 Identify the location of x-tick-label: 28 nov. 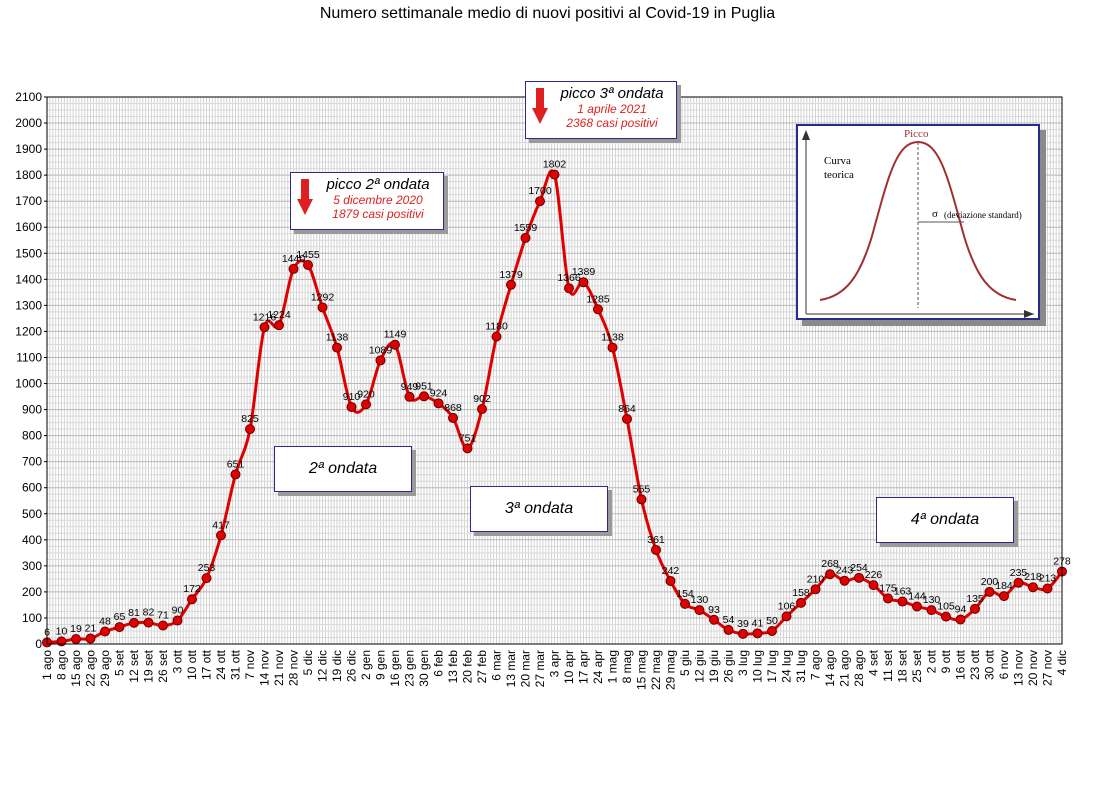
(294, 668).